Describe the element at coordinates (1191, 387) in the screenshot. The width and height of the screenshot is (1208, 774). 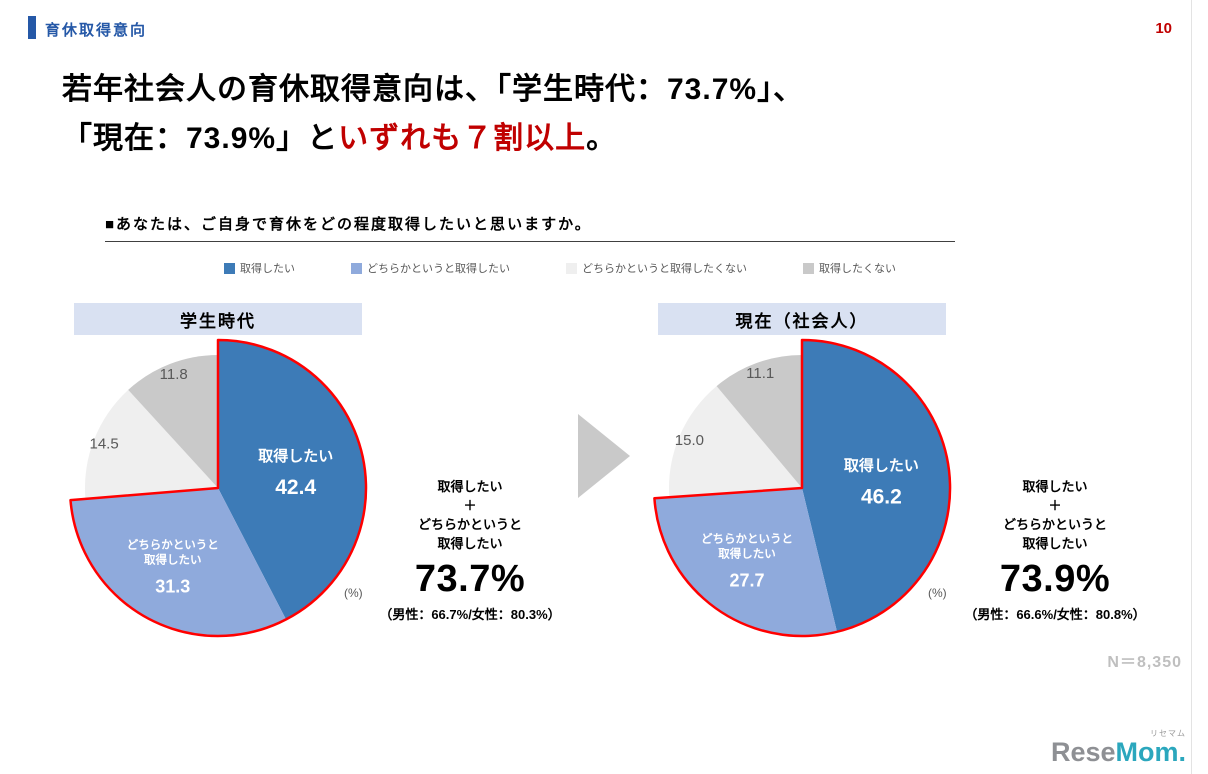
I see `slide-edge-line` at that location.